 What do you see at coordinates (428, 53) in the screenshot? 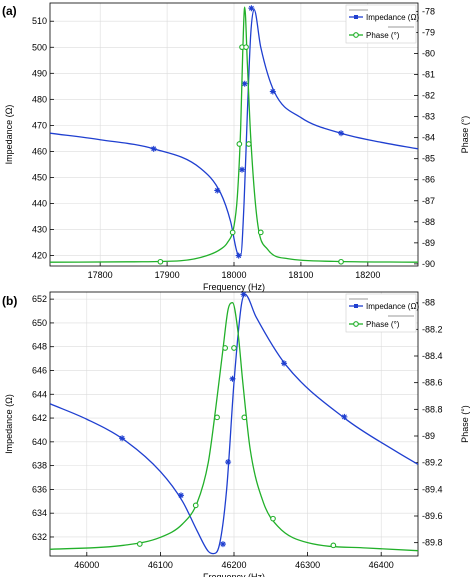
I see `y-right-tick-label: -80` at bounding box center [428, 53].